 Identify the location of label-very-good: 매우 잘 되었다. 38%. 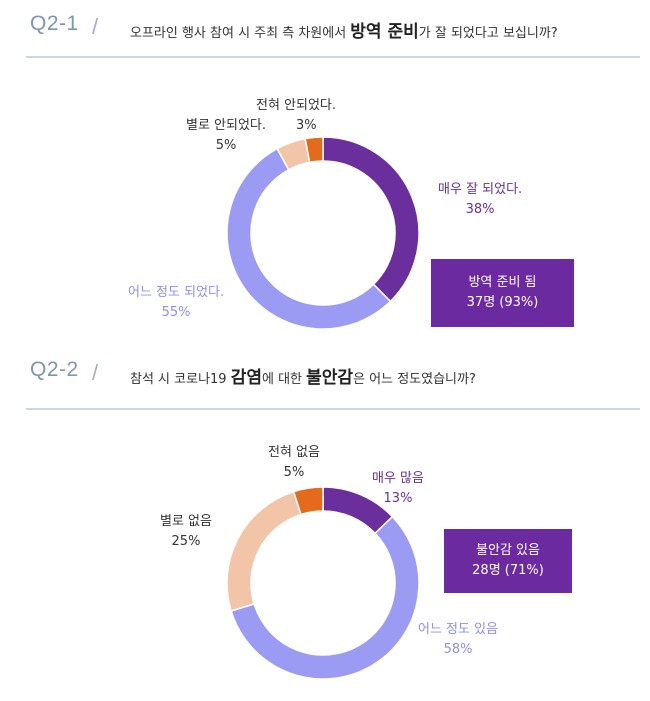
(480, 199).